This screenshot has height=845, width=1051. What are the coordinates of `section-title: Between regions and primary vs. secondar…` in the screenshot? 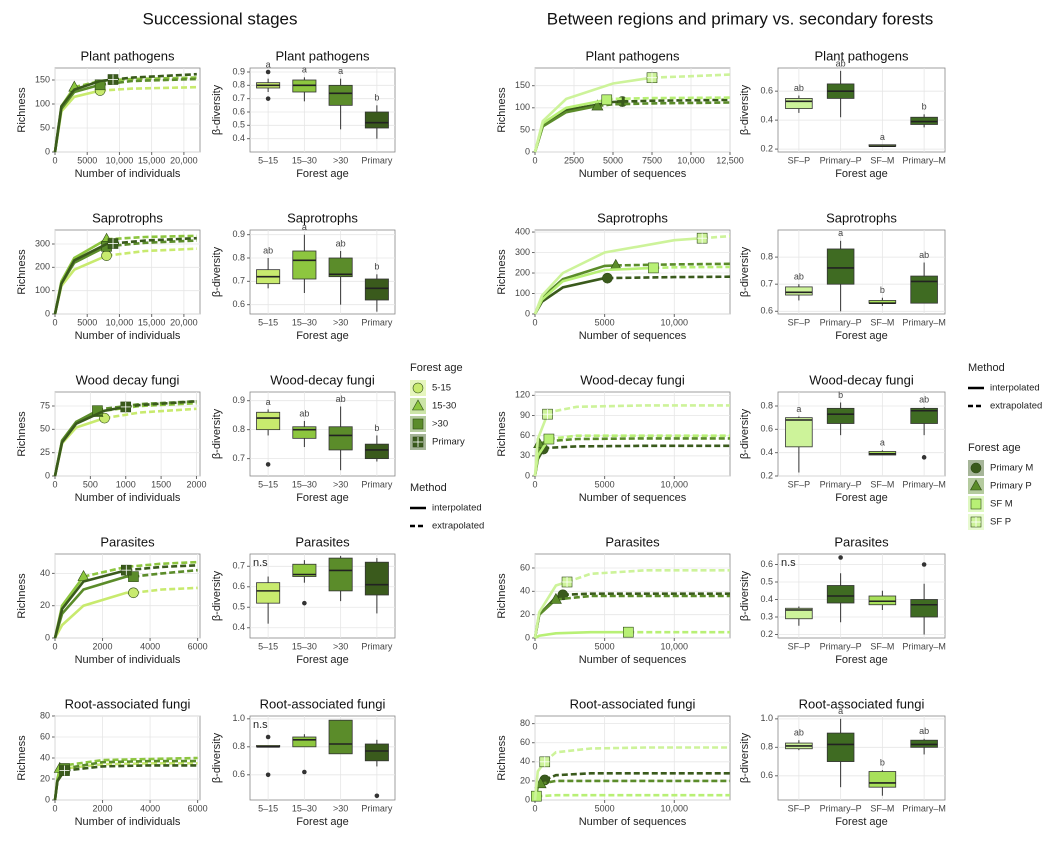 It's located at (740, 18).